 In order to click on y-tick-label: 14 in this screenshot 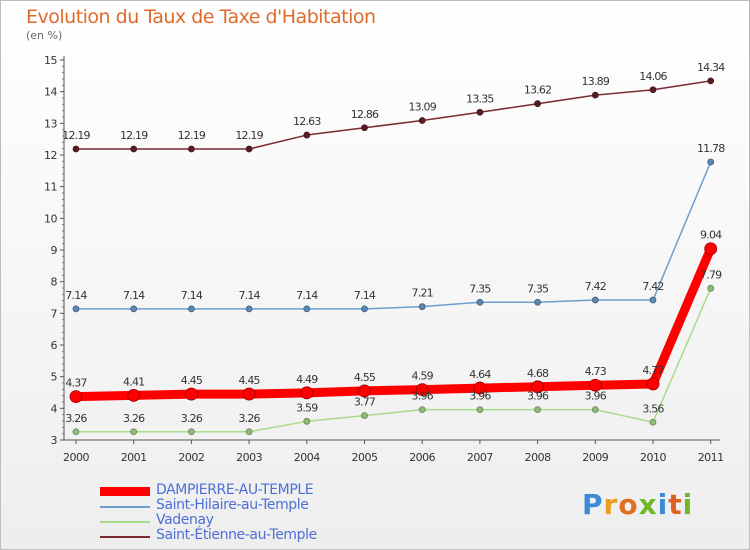, I will do `click(50, 92)`.